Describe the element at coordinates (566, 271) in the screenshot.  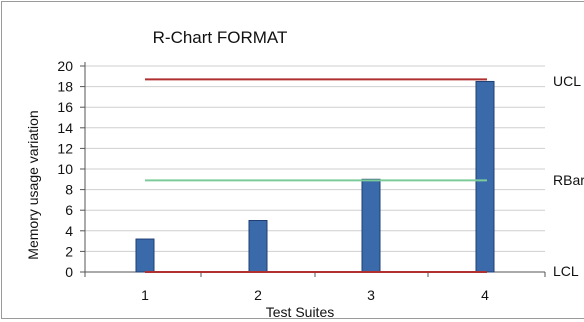
I see `control-line-label-lcl: LCL` at that location.